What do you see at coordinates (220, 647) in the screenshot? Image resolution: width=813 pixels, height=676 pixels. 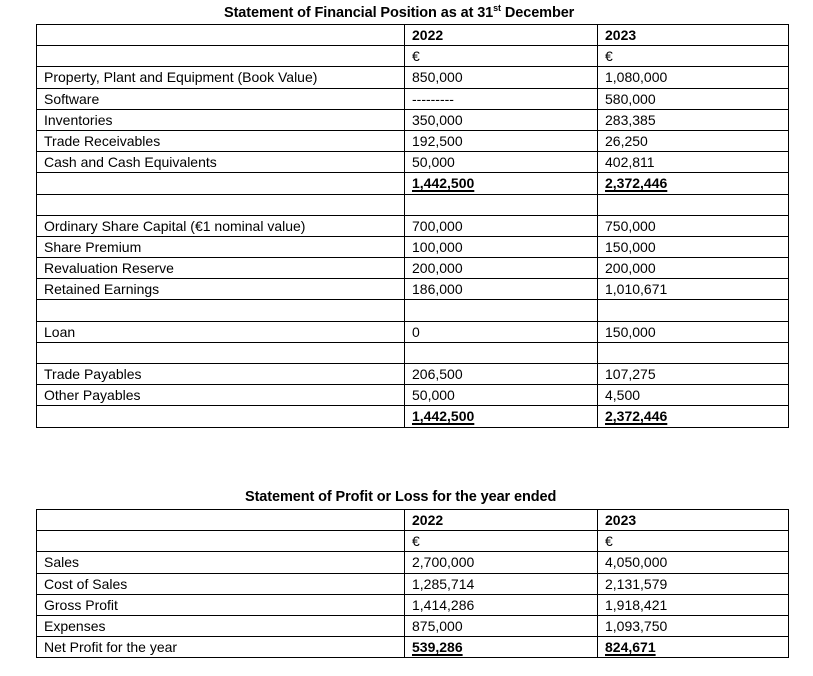 I see `row-label: Net Profit for the year` at bounding box center [220, 647].